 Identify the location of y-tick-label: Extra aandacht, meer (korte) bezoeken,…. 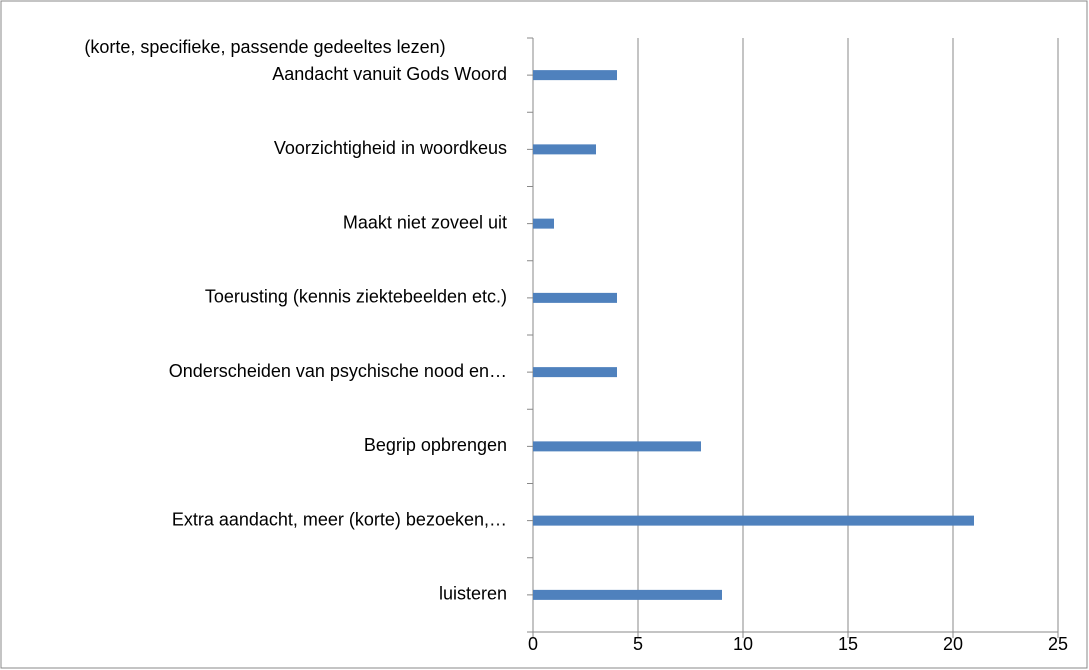
(339, 519).